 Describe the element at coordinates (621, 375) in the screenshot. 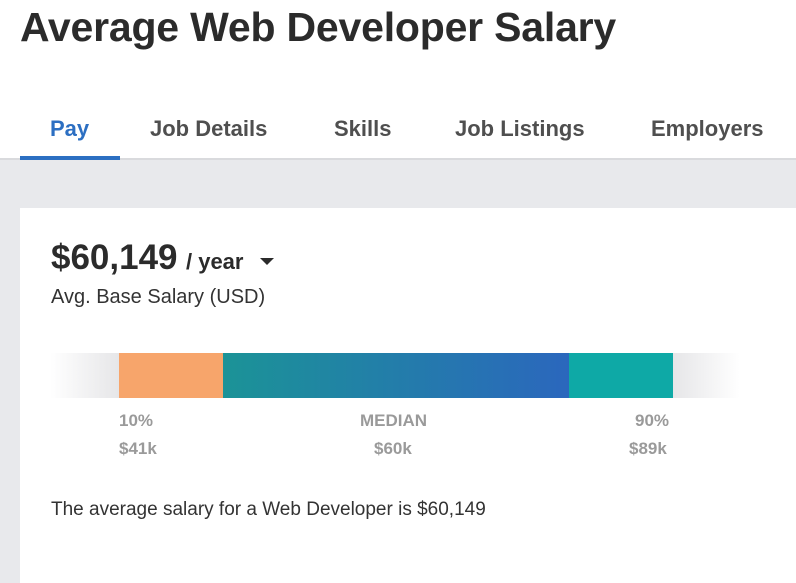

I see `range-segment-high` at that location.